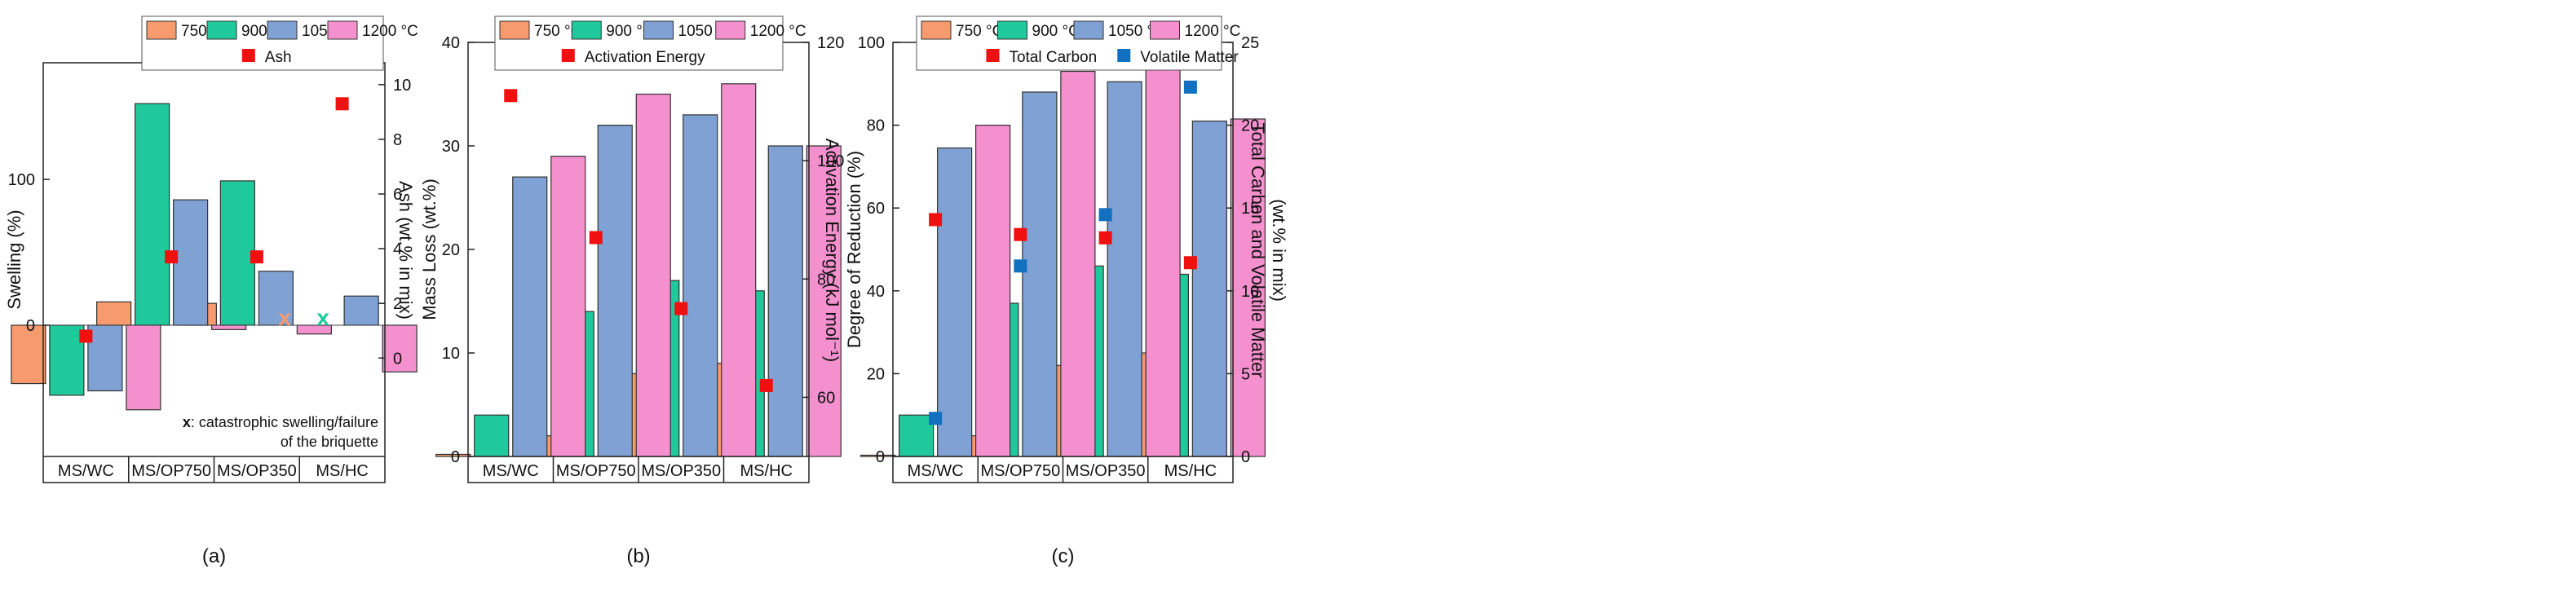  Describe the element at coordinates (280, 422) in the screenshot. I see `annotation-line1: x: catastrophic swelling/failure` at that location.